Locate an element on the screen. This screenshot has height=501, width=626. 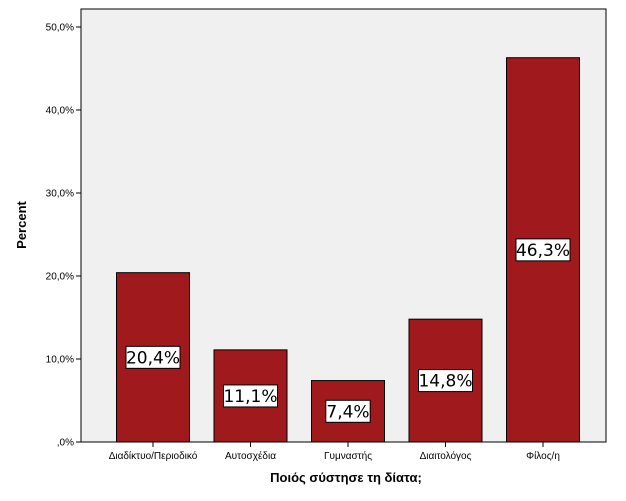
x-tick-label: Αυτοσχέδια is located at coordinates (250, 456).